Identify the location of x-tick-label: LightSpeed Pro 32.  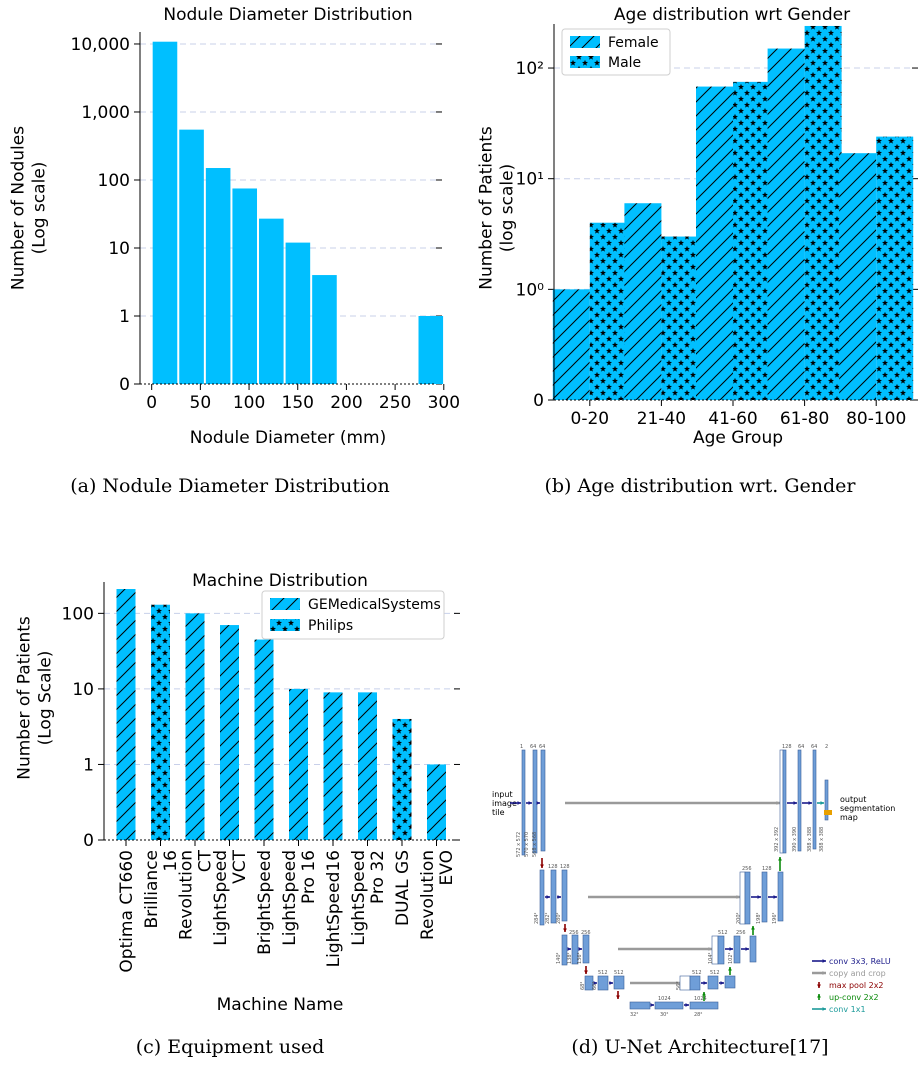
(368, 898).